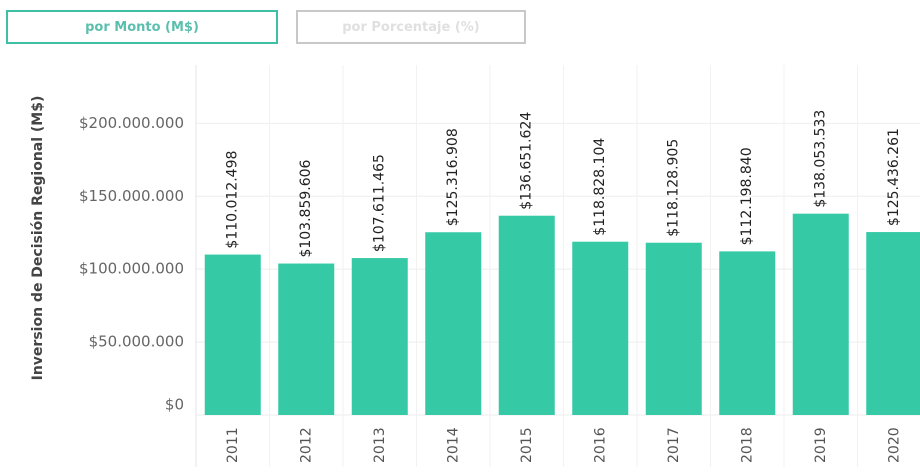 Image resolution: width=920 pixels, height=472 pixels. Describe the element at coordinates (131, 196) in the screenshot. I see `y-tick-label: $150.000.000` at that location.